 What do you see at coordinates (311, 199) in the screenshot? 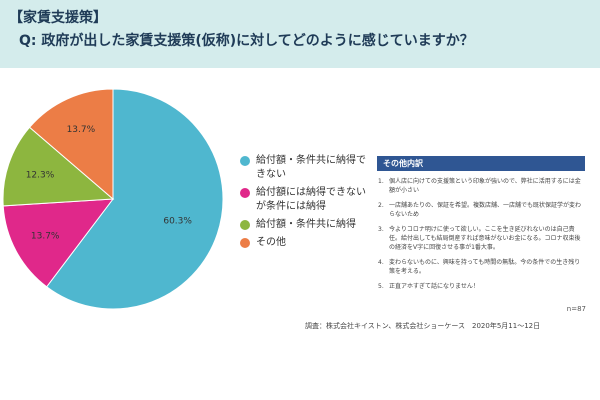
I see `legend-label: 給付額には納得できないが条件には納得` at bounding box center [311, 199].